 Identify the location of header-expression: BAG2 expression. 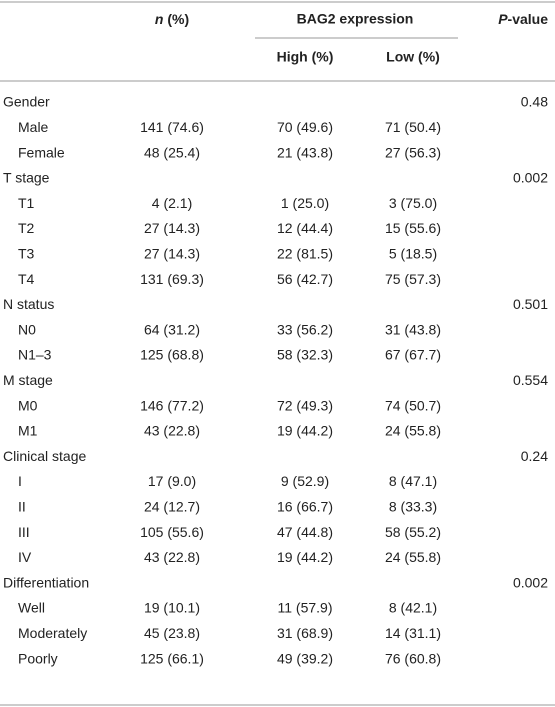
(355, 19).